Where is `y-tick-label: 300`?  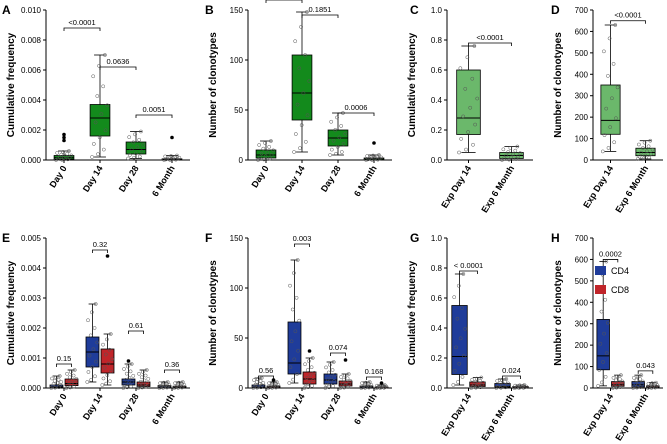 y-tick-label: 300 is located at coordinates (582, 96).